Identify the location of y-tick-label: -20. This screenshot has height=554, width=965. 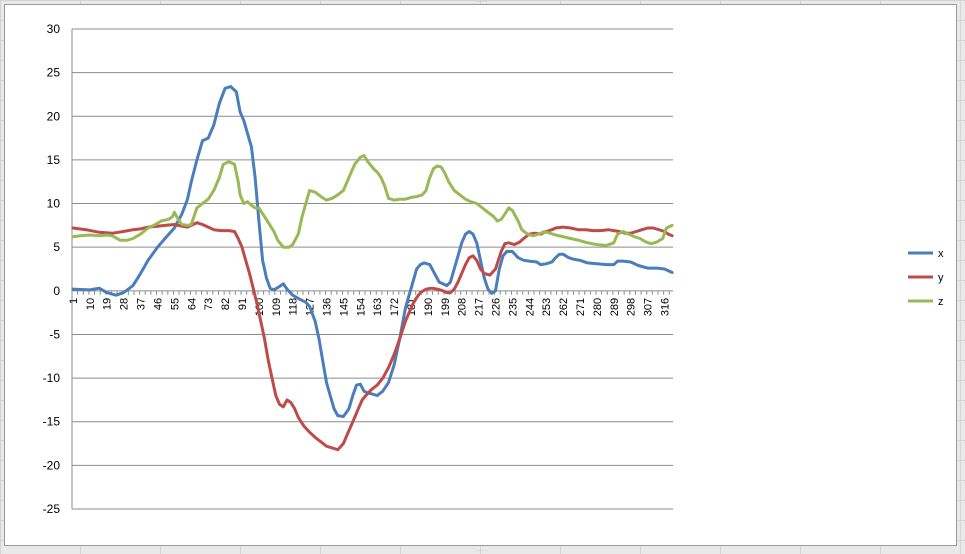
(52, 465).